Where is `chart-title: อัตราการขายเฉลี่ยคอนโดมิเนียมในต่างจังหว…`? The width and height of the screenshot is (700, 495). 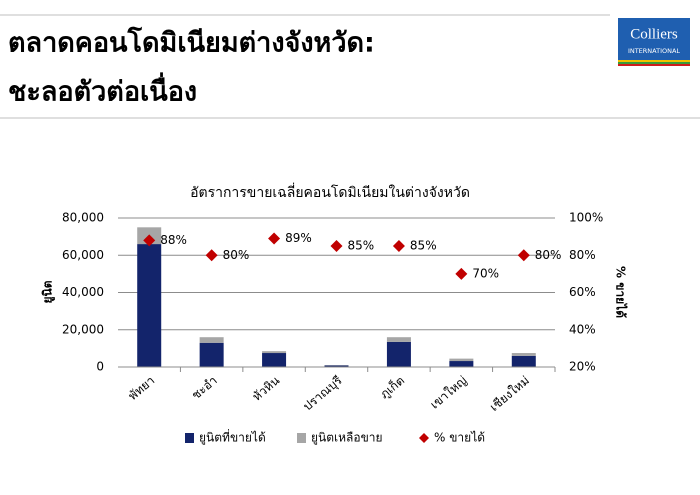
chart-title: อัตราการขายเฉลี่ยคอนโดมิเนียมในต่างจังหว… is located at coordinates (330, 192).